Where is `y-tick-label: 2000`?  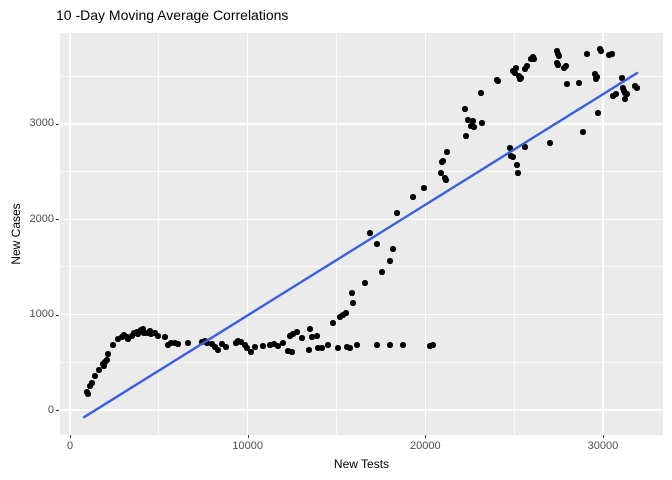
y-tick-label: 2000 is located at coordinates (41, 218).